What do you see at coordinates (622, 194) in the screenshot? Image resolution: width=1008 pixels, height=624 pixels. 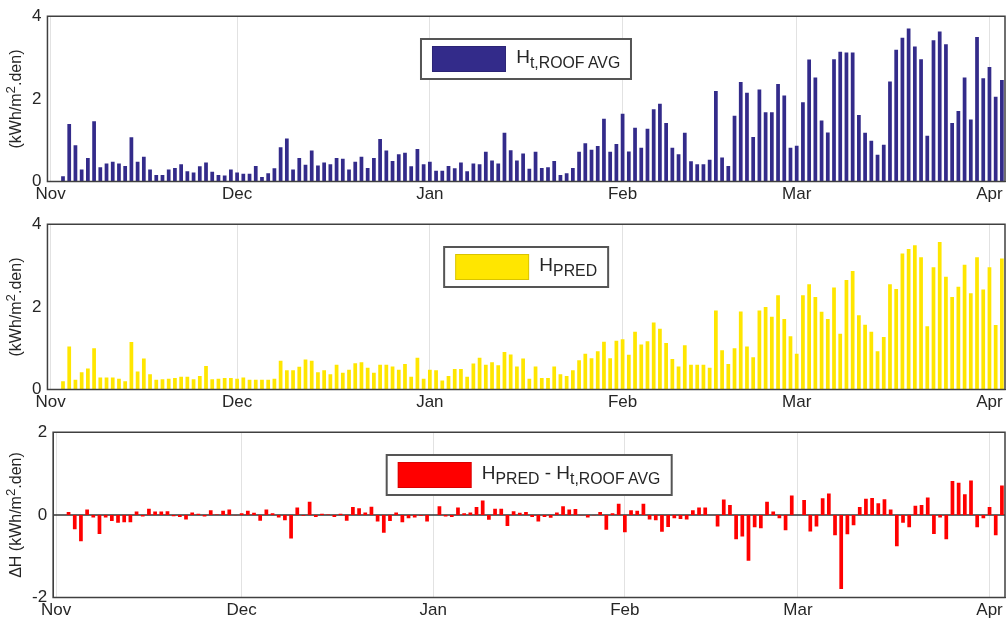 I see `x-tick-label: Feb` at bounding box center [622, 194].